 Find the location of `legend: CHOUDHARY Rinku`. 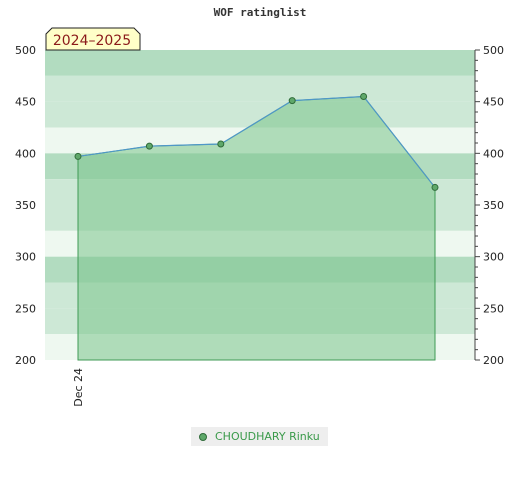

legend: CHOUDHARY Rinku is located at coordinates (259, 436).